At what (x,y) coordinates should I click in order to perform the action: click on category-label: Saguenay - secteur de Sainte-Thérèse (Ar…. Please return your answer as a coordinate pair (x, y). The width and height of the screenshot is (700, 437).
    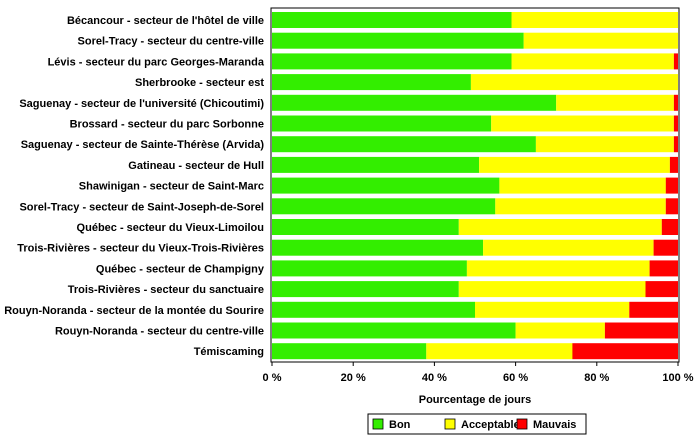
    Looking at the image, I should click on (143, 145).